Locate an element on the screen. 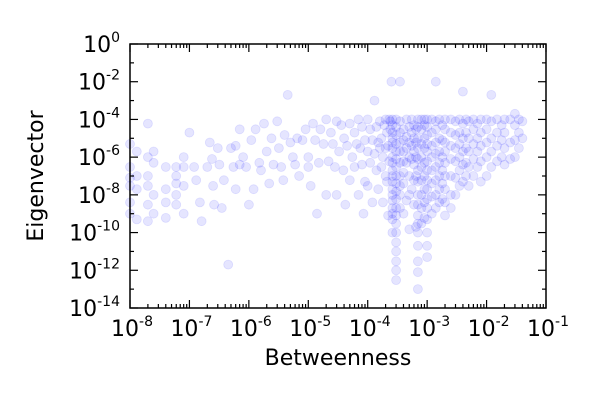  x-tick-label: 10-2 is located at coordinates (489, 328).